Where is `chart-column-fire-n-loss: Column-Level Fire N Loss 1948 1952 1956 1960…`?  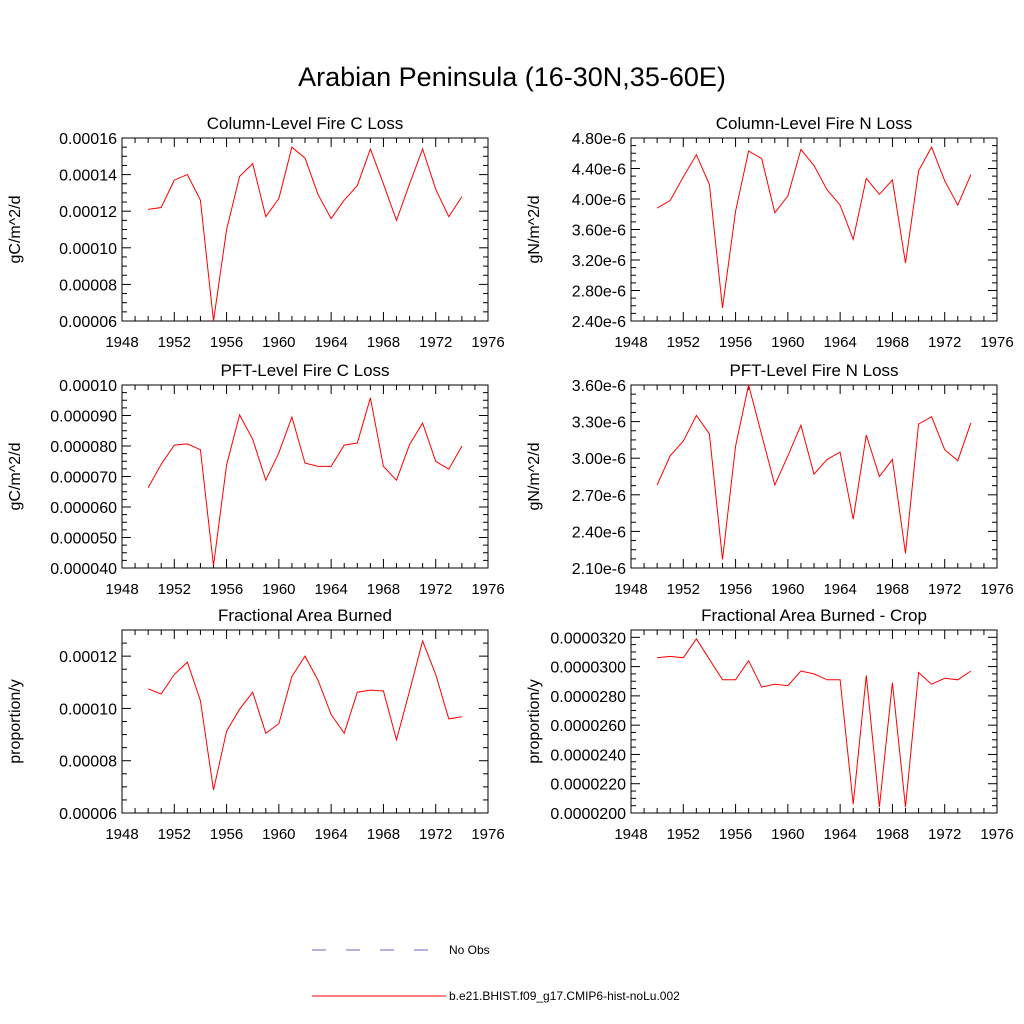 chart-column-fire-n-loss: Column-Level Fire N Loss 1948 1952 1956 1960… is located at coordinates (770, 232).